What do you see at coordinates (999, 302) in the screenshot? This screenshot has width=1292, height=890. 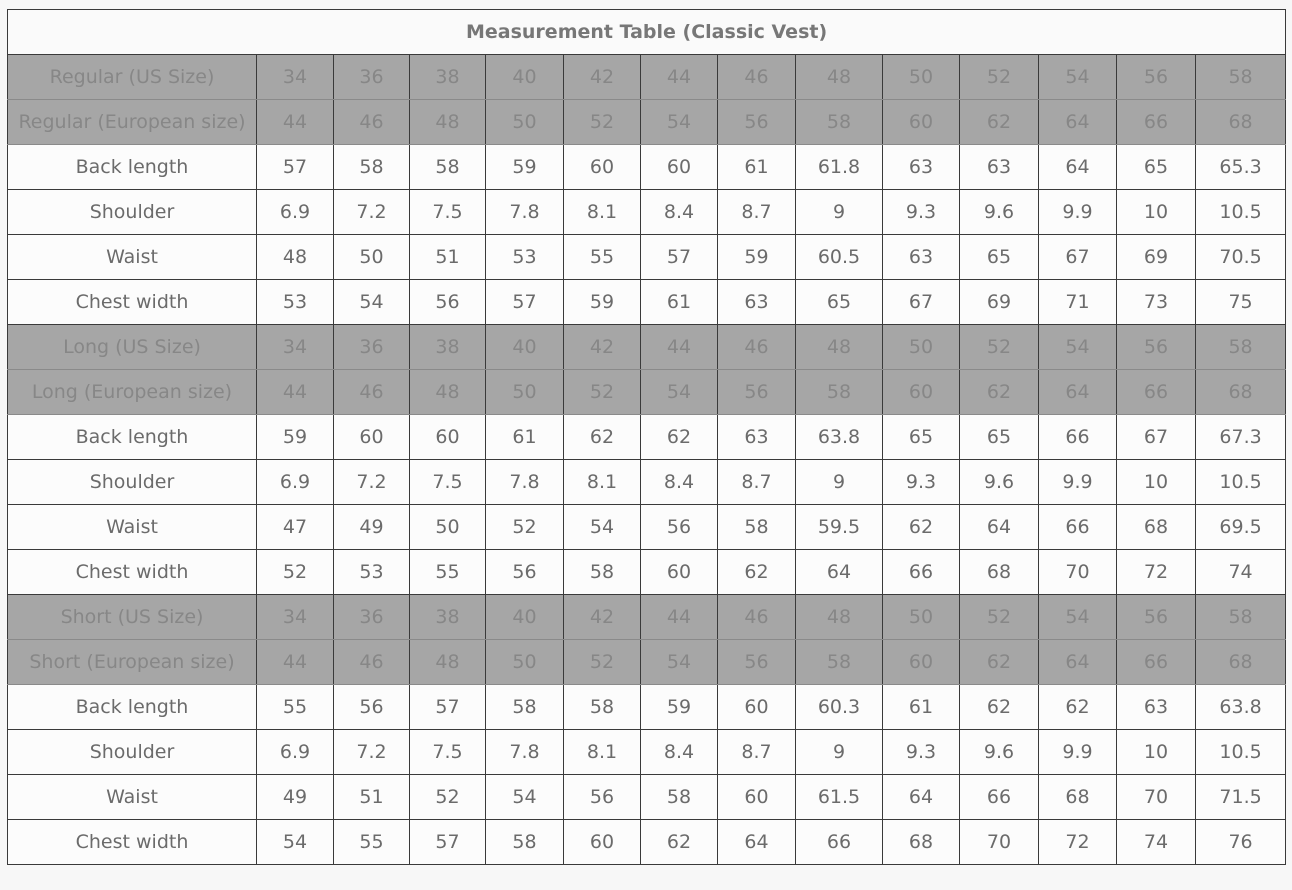 I see `table-cell: 69` at bounding box center [999, 302].